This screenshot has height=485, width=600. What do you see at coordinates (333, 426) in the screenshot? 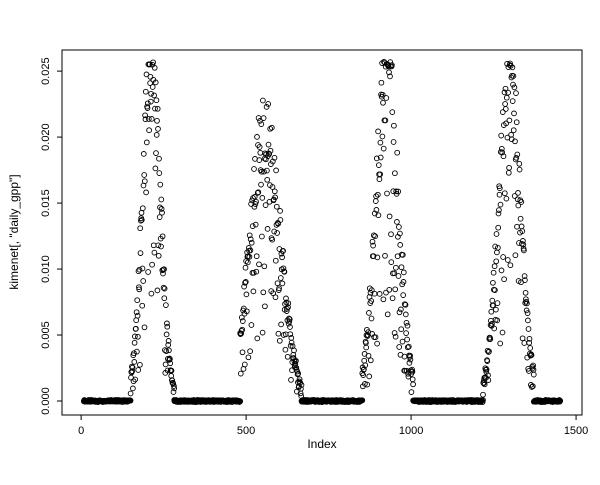
I see `x-axis-ticks-group: 0 500 1000 1500` at bounding box center [333, 426].